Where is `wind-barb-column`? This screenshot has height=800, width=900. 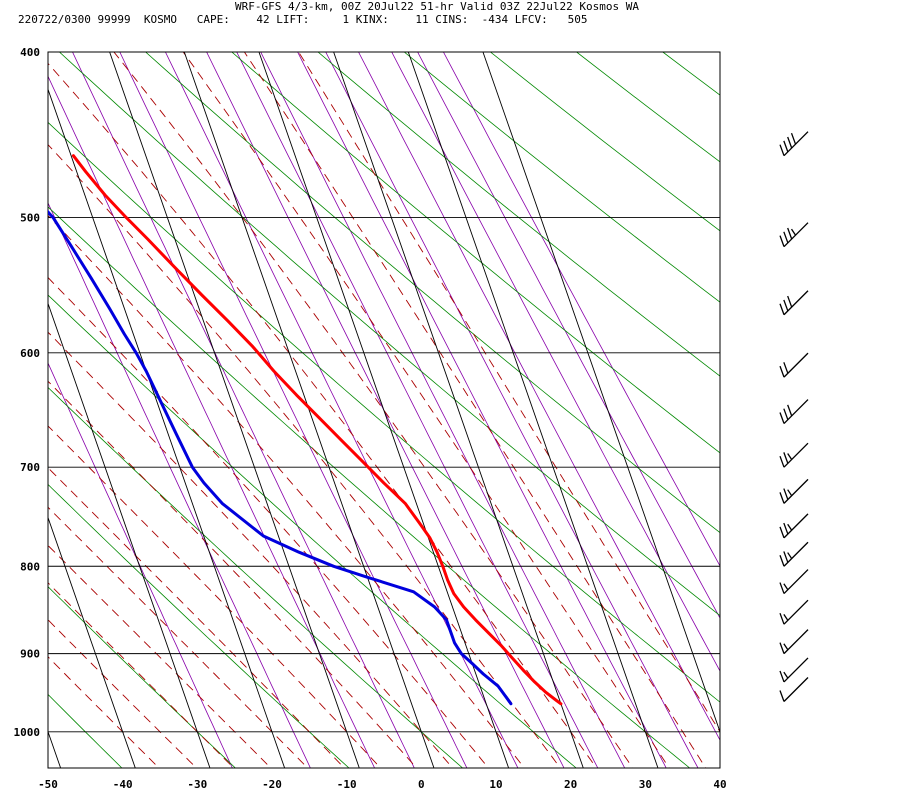
wind-barb-column is located at coordinates (794, 416).